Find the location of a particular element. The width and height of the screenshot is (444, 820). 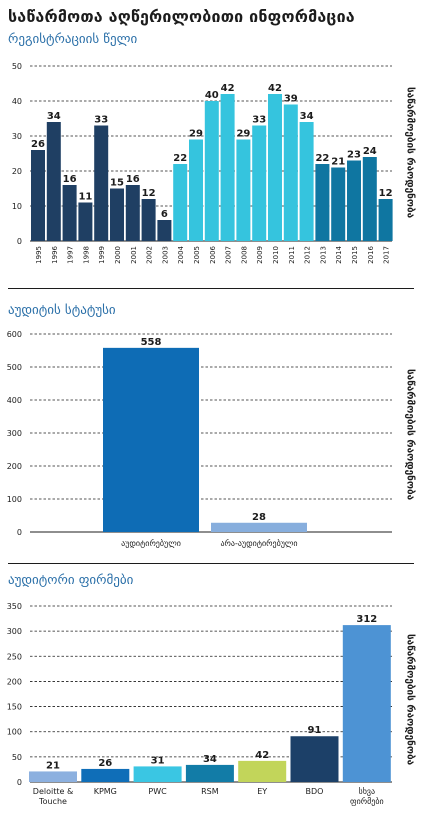

data-label: 11 is located at coordinates (85, 197).